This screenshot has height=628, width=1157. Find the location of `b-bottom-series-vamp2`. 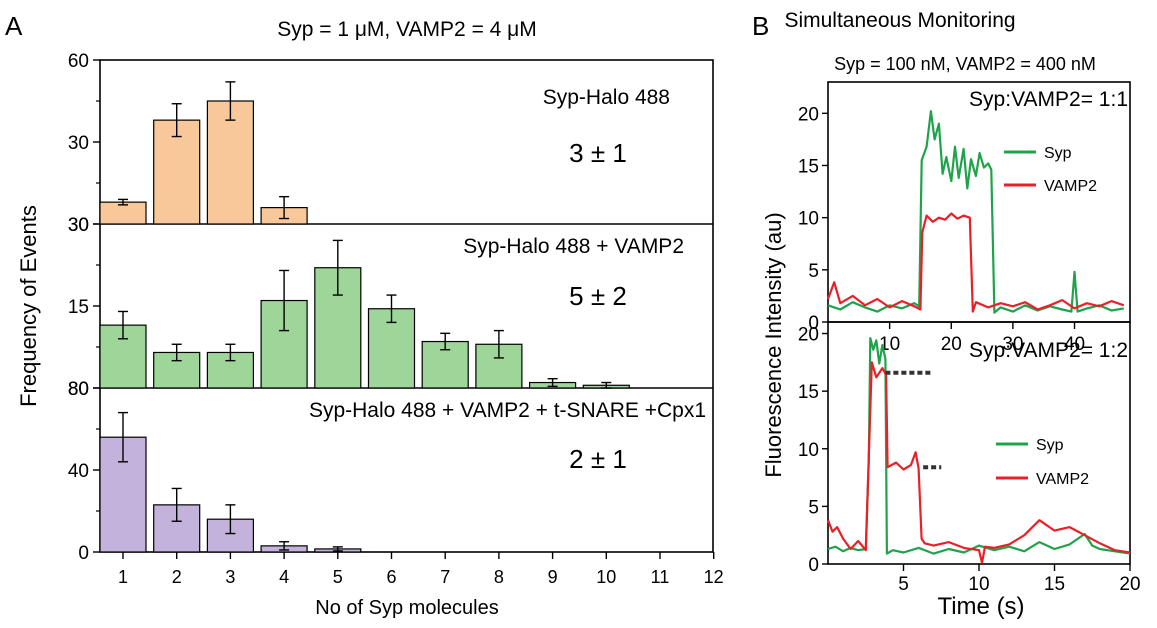

b-bottom-series-vamp2 is located at coordinates (978, 462).